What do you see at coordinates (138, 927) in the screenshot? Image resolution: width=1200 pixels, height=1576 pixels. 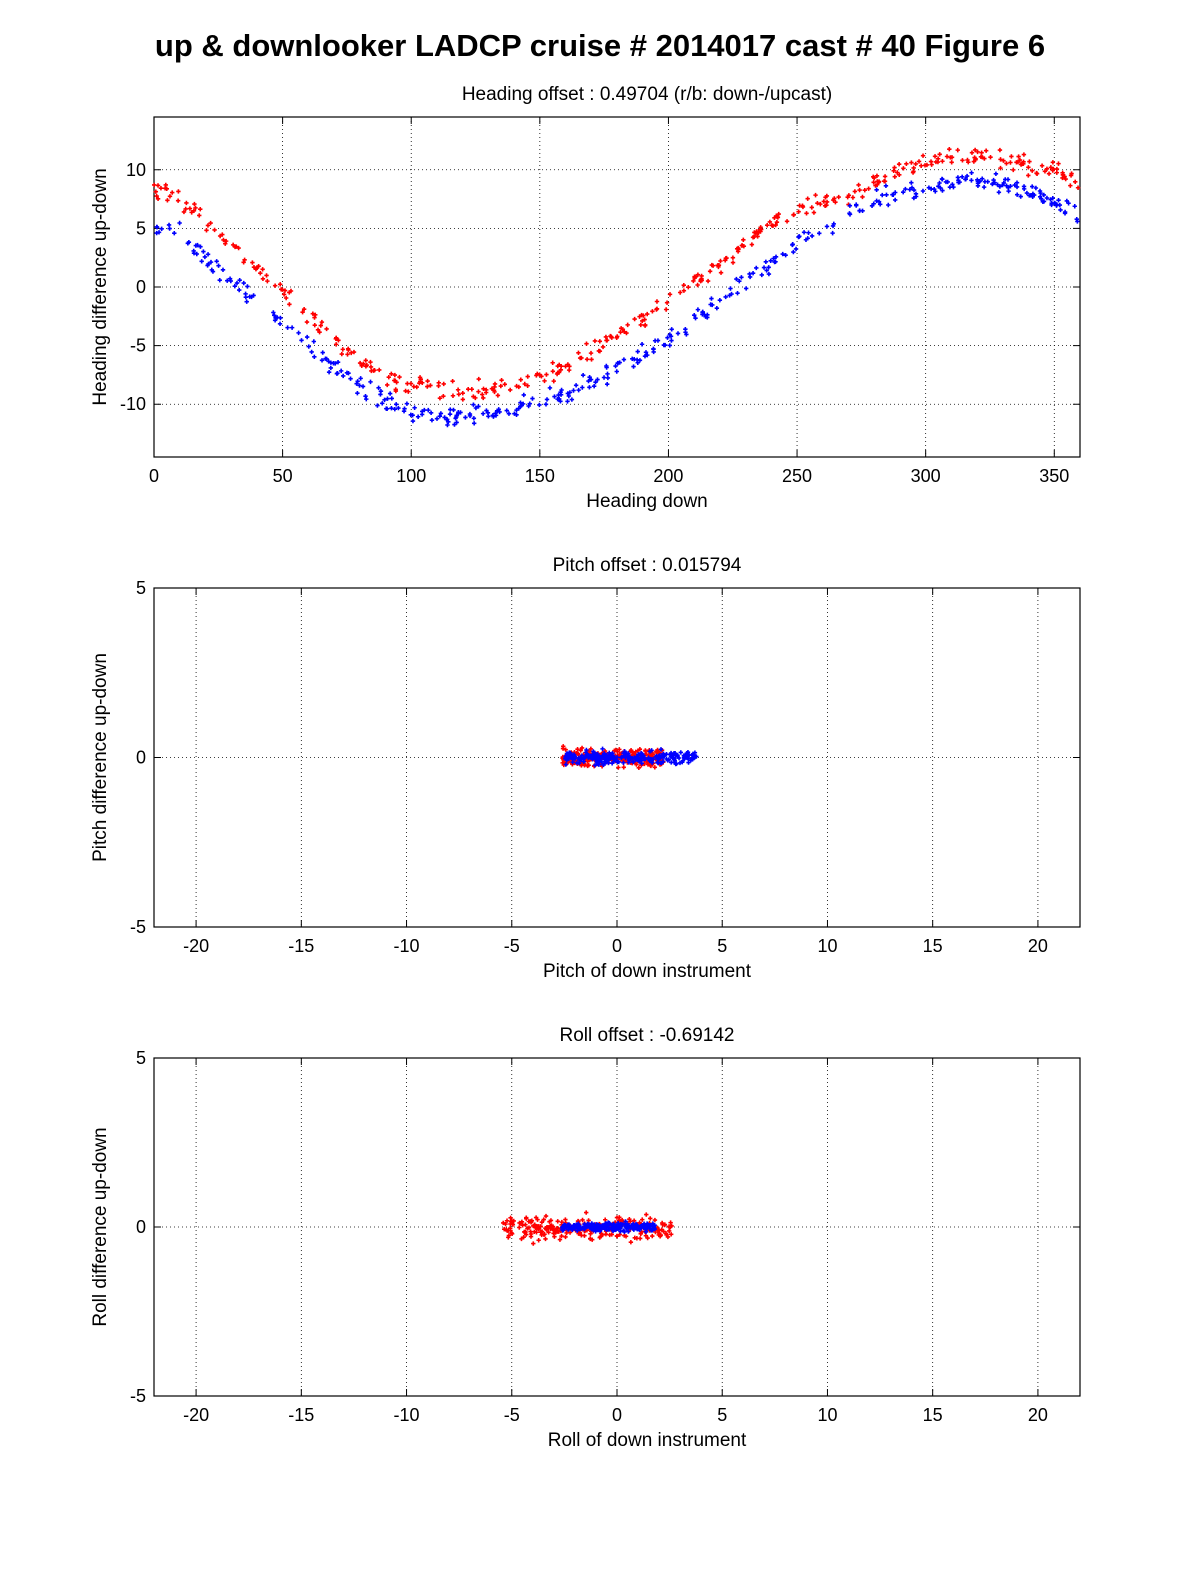 I see `y-tick-label: -5` at bounding box center [138, 927].